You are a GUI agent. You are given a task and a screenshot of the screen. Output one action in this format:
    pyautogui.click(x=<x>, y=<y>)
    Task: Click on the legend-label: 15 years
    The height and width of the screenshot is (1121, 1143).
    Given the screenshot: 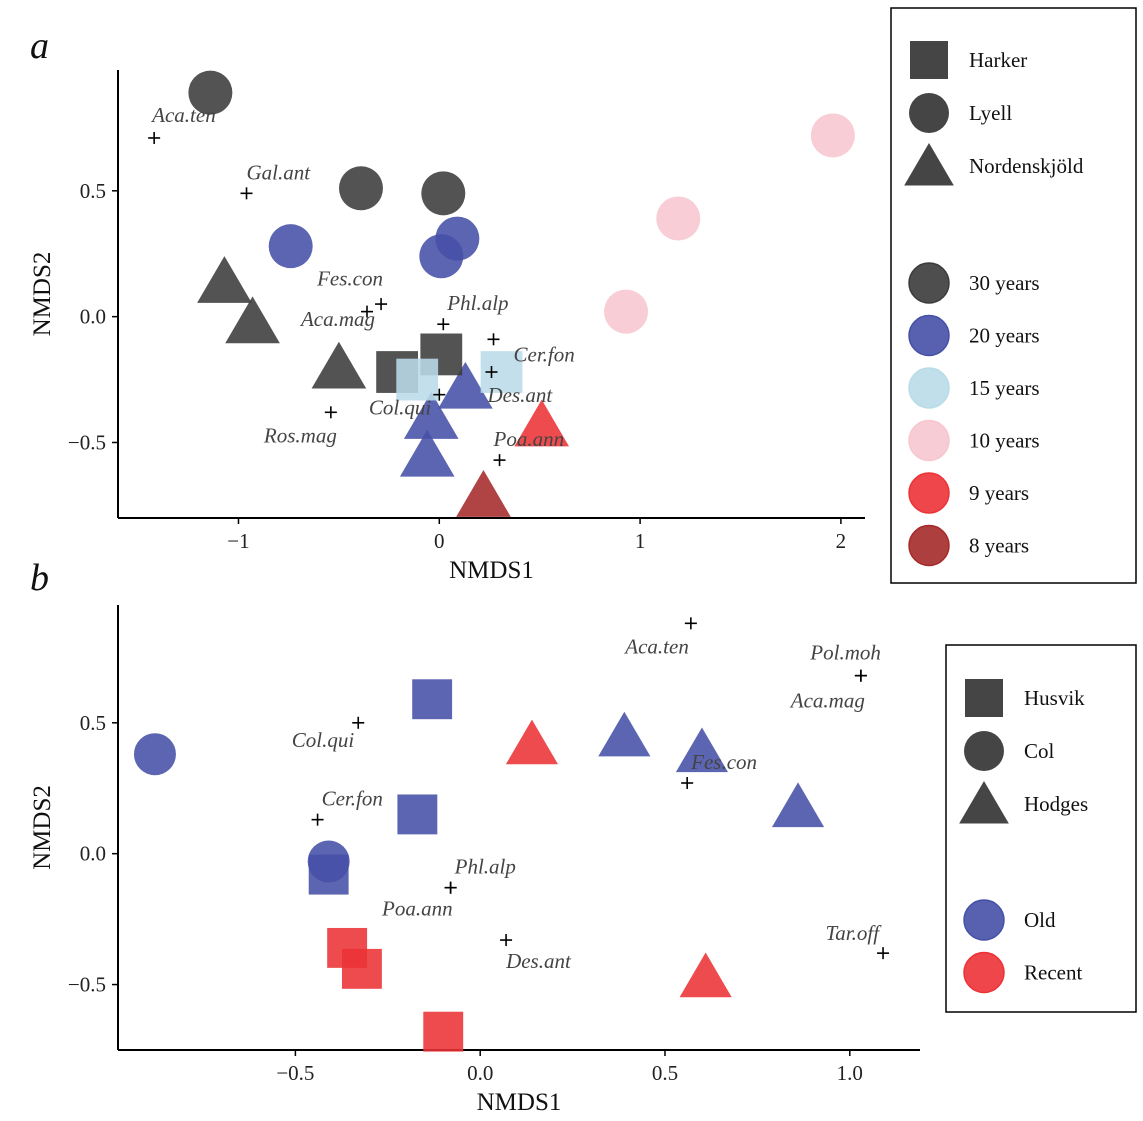 What is the action you would take?
    pyautogui.click(x=1004, y=388)
    